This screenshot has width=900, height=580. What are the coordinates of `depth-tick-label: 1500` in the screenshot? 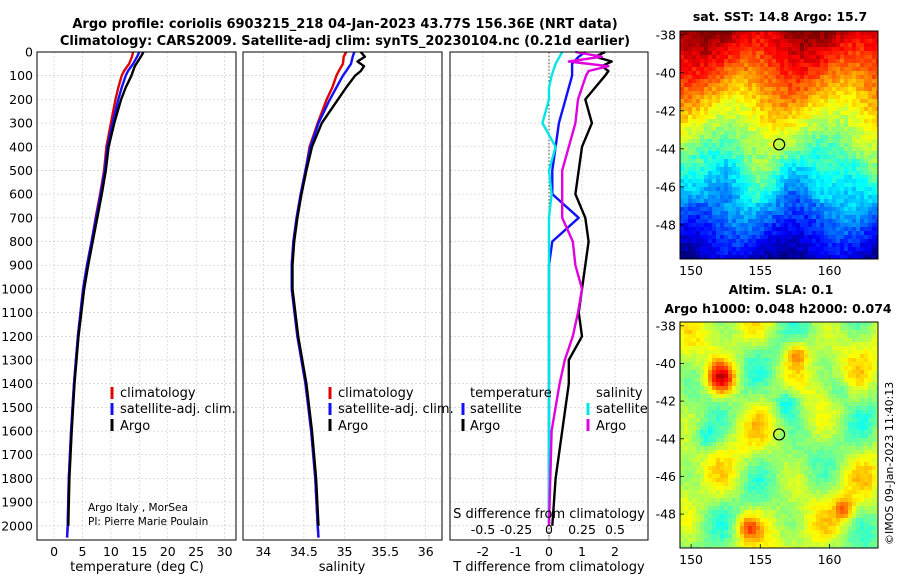 It's located at (17, 407).